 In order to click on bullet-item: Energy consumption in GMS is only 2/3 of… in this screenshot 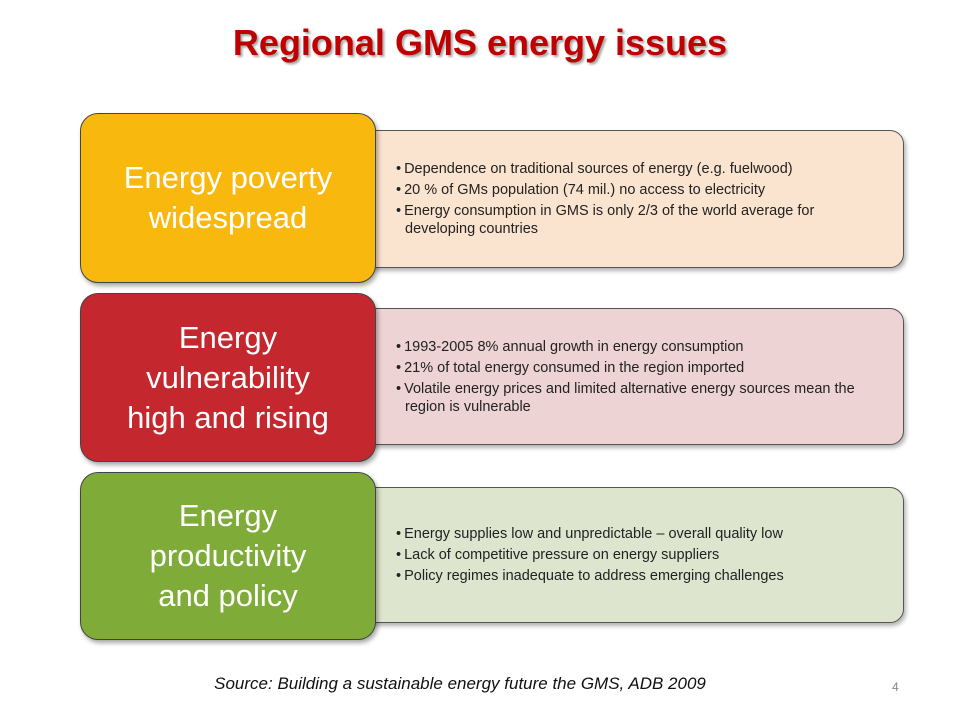, I will do `click(641, 220)`.